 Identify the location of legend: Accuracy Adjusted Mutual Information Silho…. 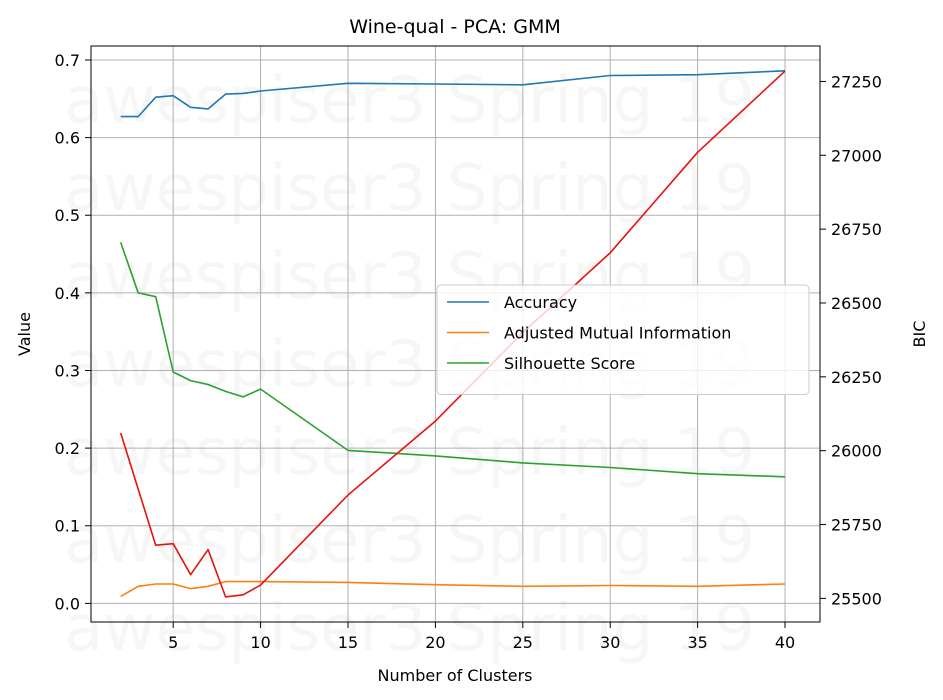
(623, 339).